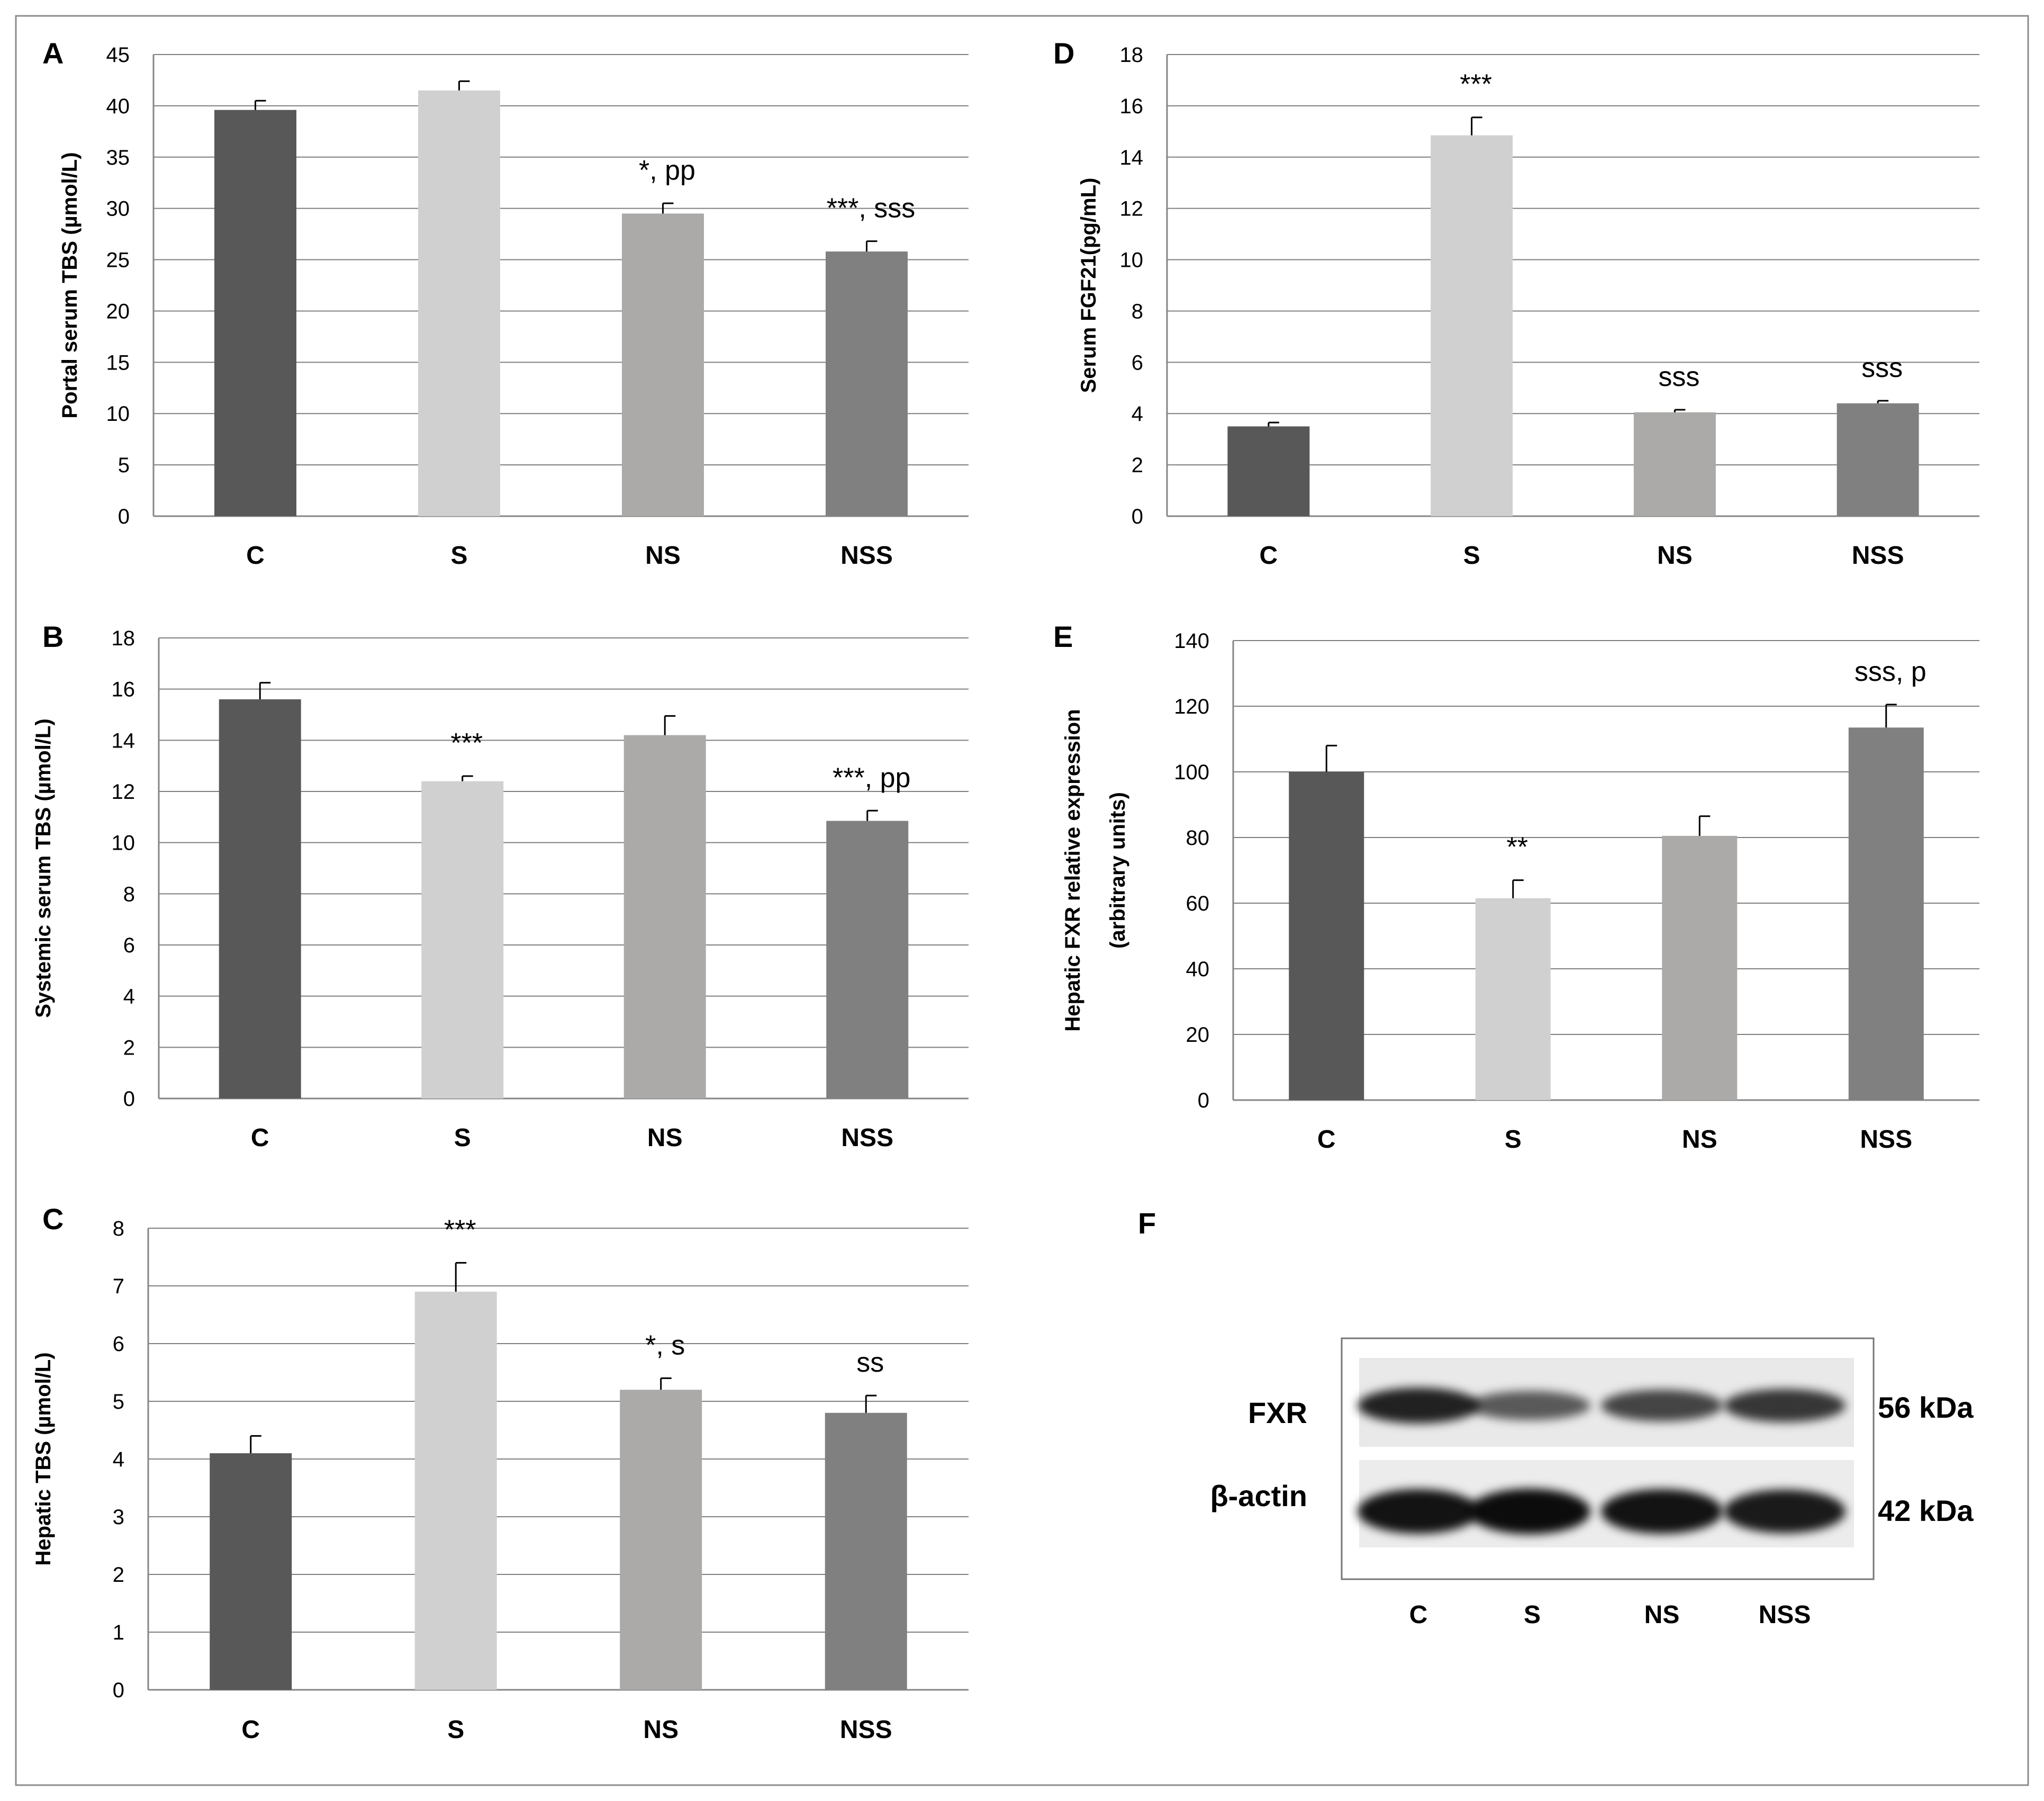 This screenshot has height=1801, width=2044. Describe the element at coordinates (1513, 999) in the screenshot. I see `panel-e-bar-s` at that location.